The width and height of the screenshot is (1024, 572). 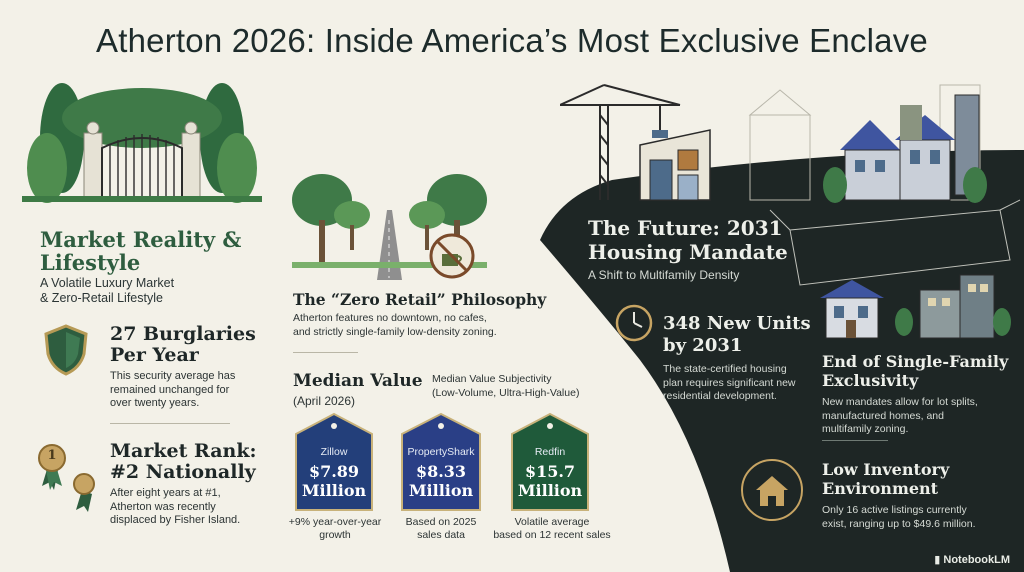 What do you see at coordinates (52, 455) in the screenshot?
I see `medal-number: 1` at bounding box center [52, 455].